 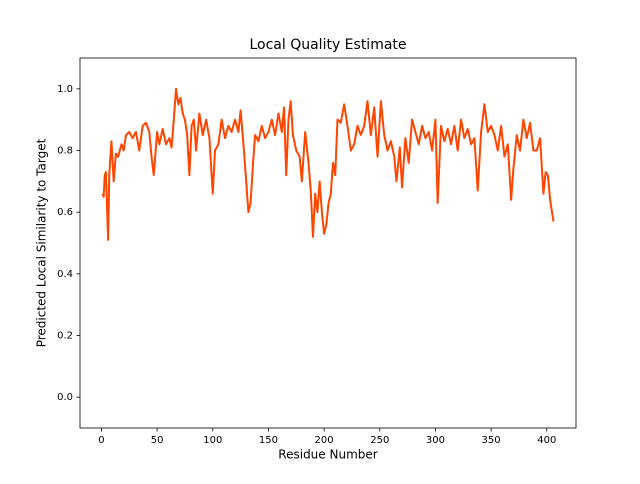 What do you see at coordinates (65, 212) in the screenshot?
I see `y-tick-label: 0.6` at bounding box center [65, 212].